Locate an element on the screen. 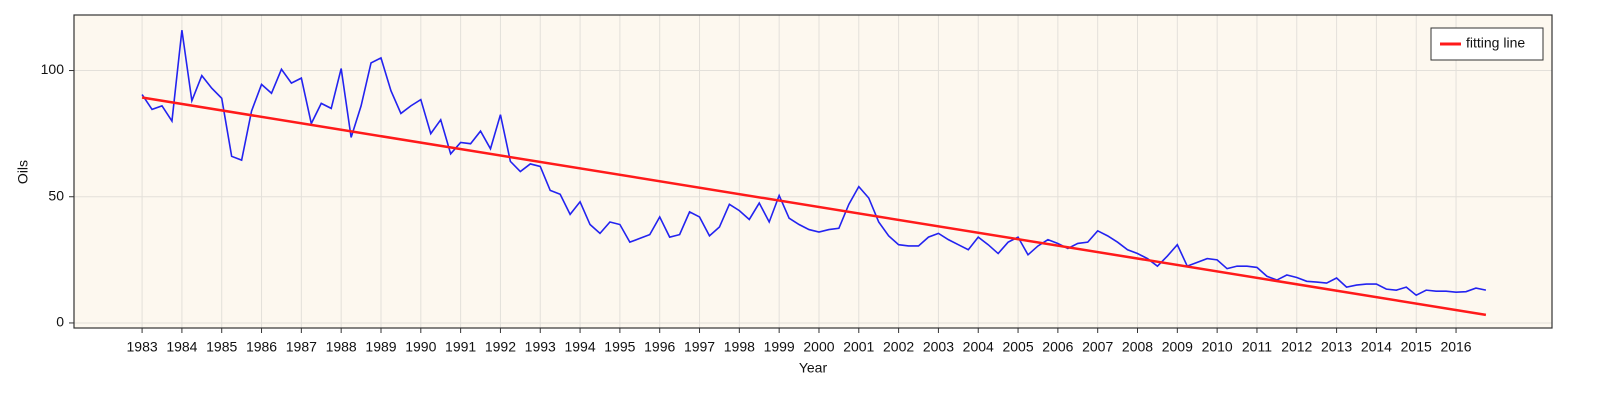  x-tick-label: 2016 is located at coordinates (1455, 347).